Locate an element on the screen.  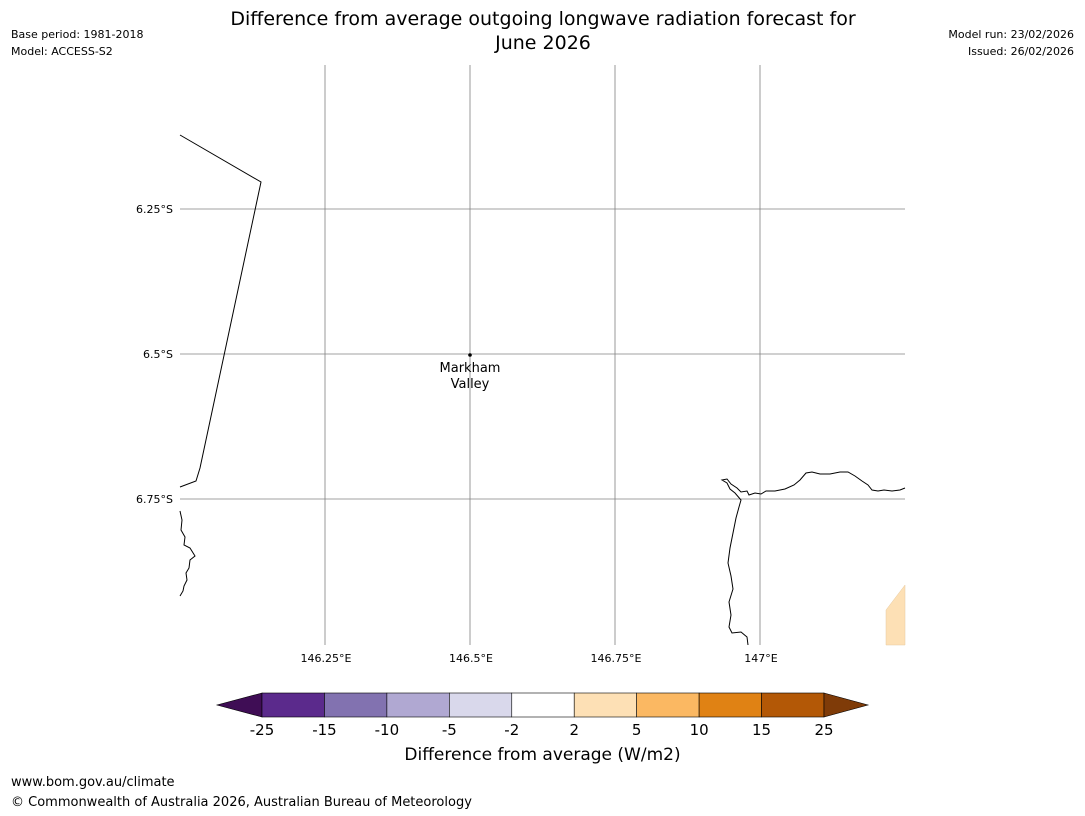
colorbar-tick-label: -10 is located at coordinates (387, 730).